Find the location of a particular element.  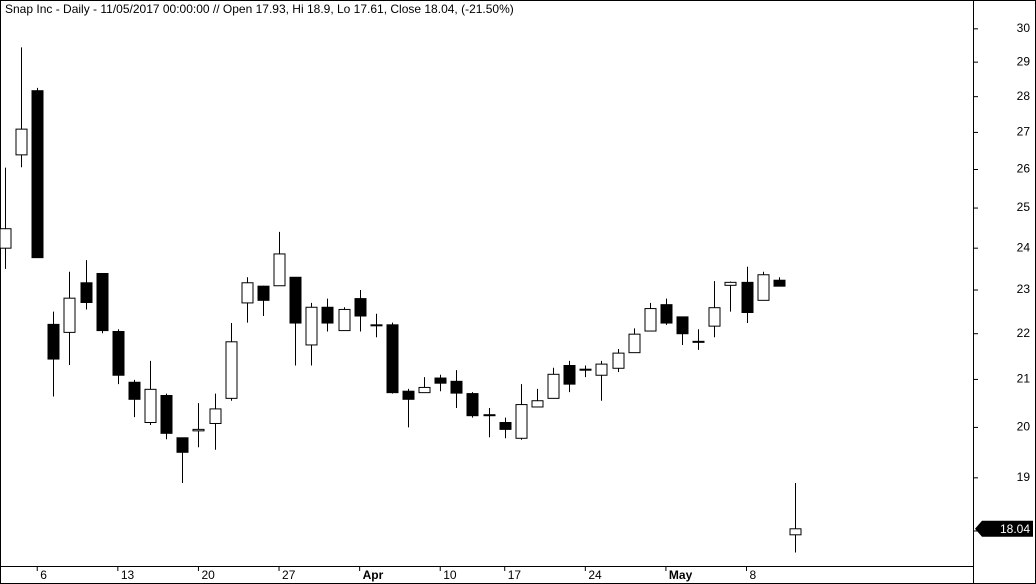

y-tick-label: 23 is located at coordinates (1024, 289).